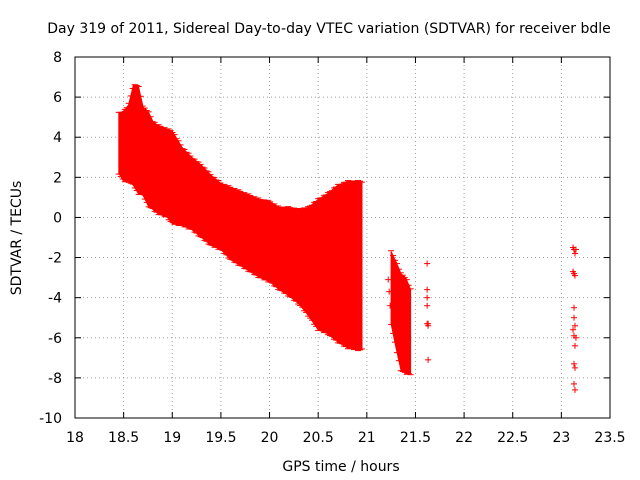 The width and height of the screenshot is (640, 480). What do you see at coordinates (415, 438) in the screenshot?
I see `x-tick-label: 21.5` at bounding box center [415, 438].